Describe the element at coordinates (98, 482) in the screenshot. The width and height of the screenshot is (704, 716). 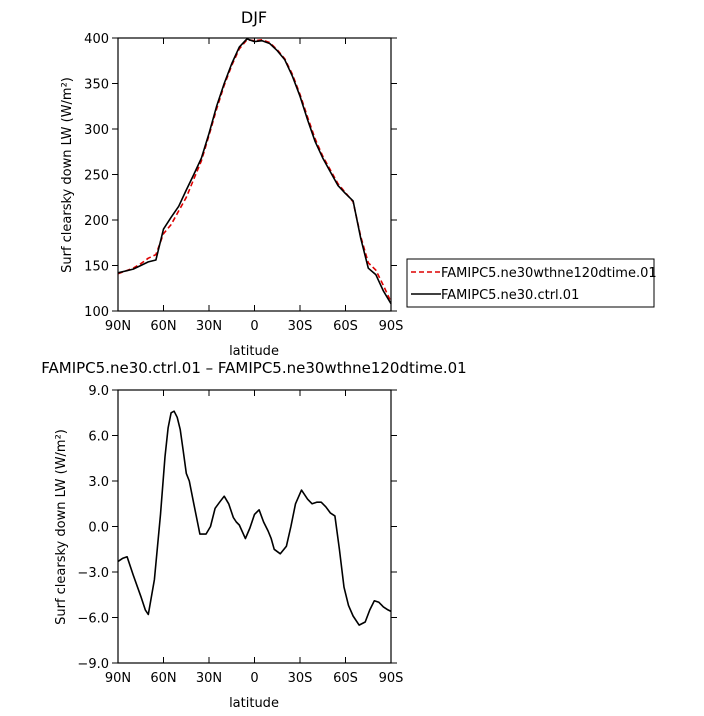
I see `bottom-y-tick-label: 3.0` at that location.